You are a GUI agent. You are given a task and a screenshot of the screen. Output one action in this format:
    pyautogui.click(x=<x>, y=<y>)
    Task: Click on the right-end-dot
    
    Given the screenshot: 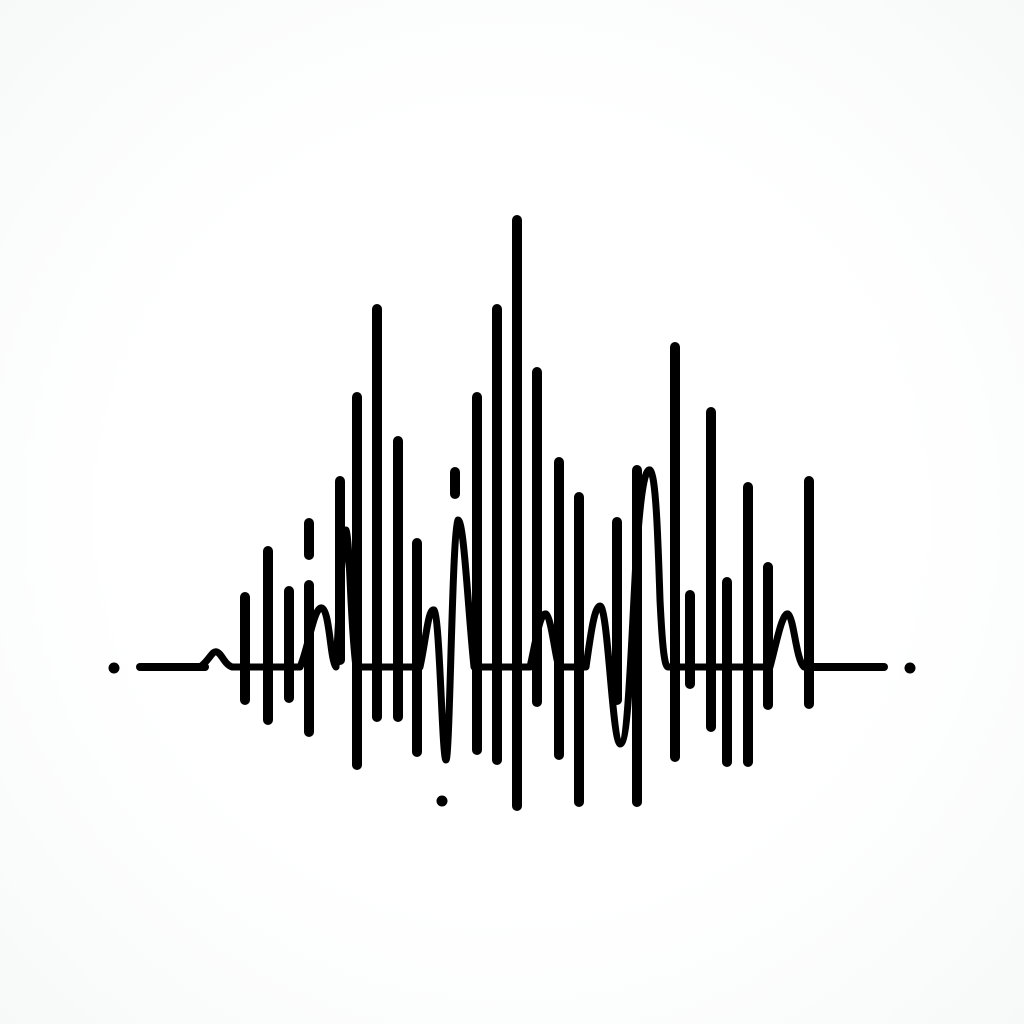 What is the action you would take?
    pyautogui.click(x=910, y=668)
    